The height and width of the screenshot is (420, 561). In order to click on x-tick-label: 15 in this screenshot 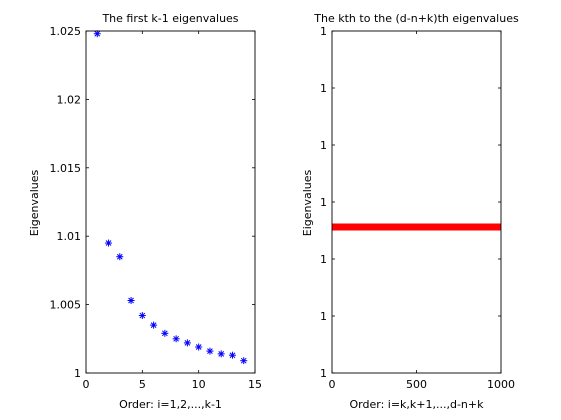, I will do `click(255, 384)`.